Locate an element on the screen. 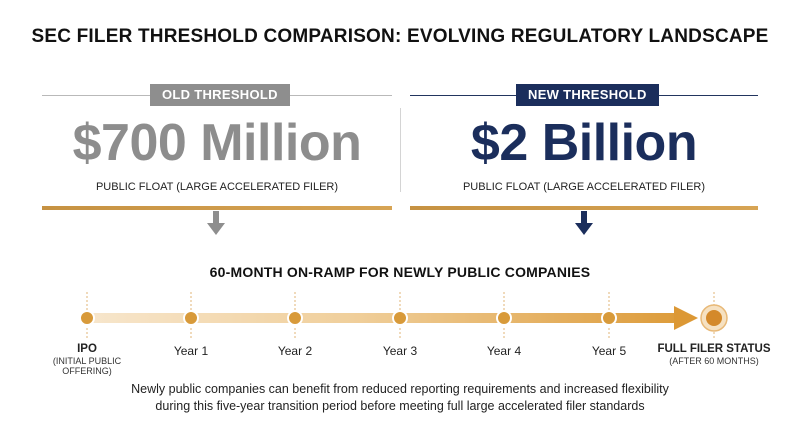  timeline-label-year-5: Year 5 is located at coordinates (609, 351).